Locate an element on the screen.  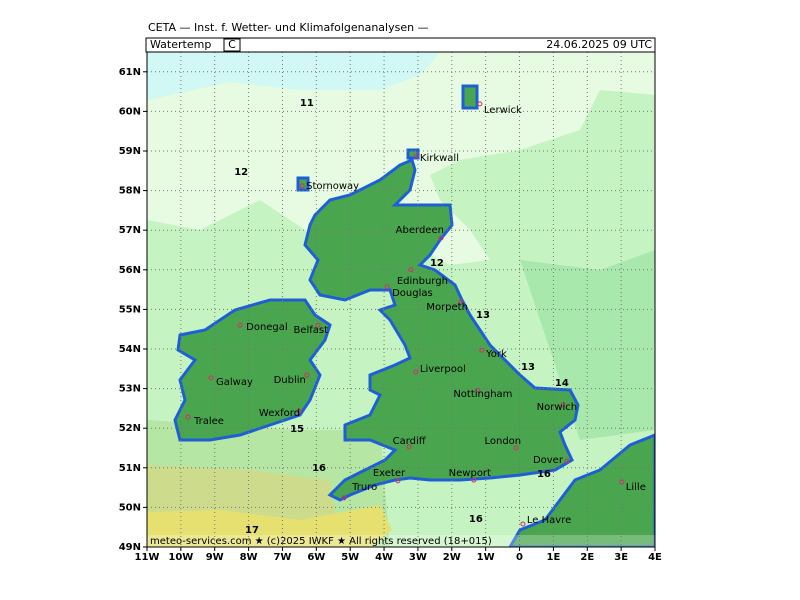
lat-tick-label: 53N is located at coordinates (130, 389).